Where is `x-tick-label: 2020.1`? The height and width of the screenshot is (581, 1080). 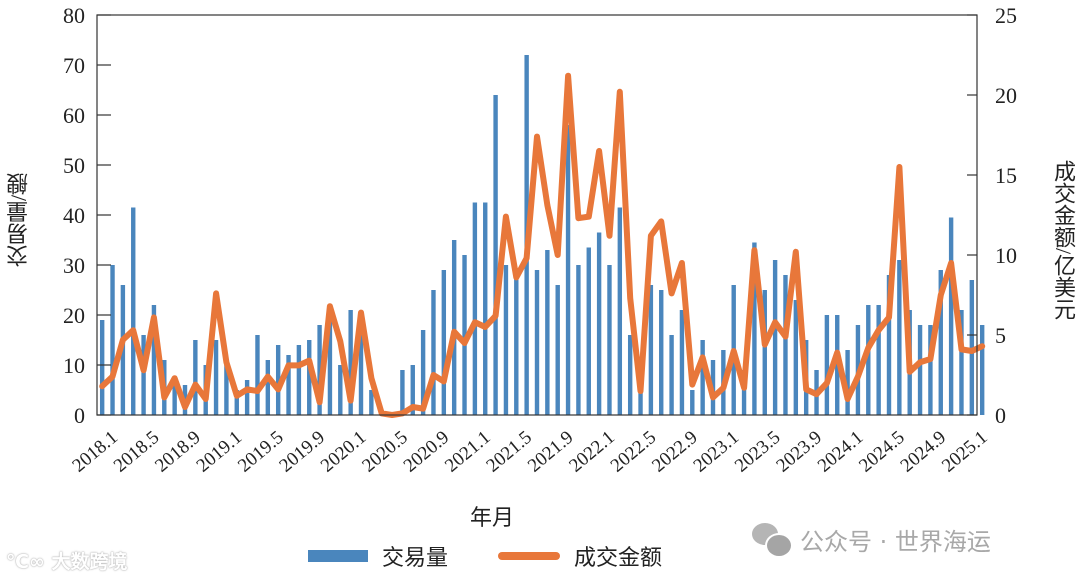
x-tick-label: 2020.1 is located at coordinates (344, 452).